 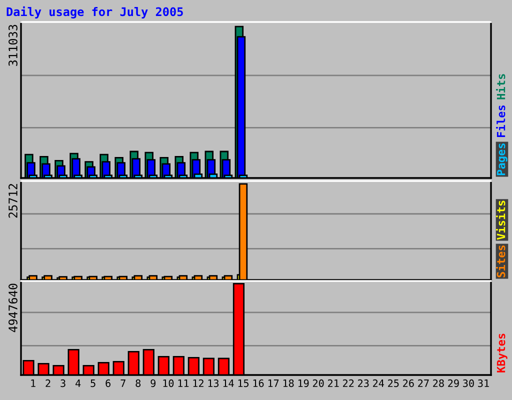 I want to click on x-tick-label: 11, so click(x=183, y=383).